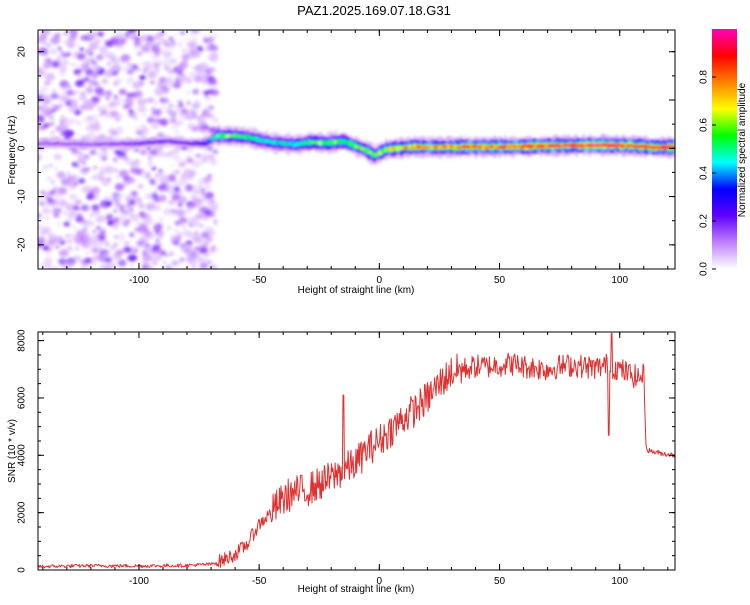  Describe the element at coordinates (724, 149) in the screenshot. I see `colorbar-gradient` at that location.